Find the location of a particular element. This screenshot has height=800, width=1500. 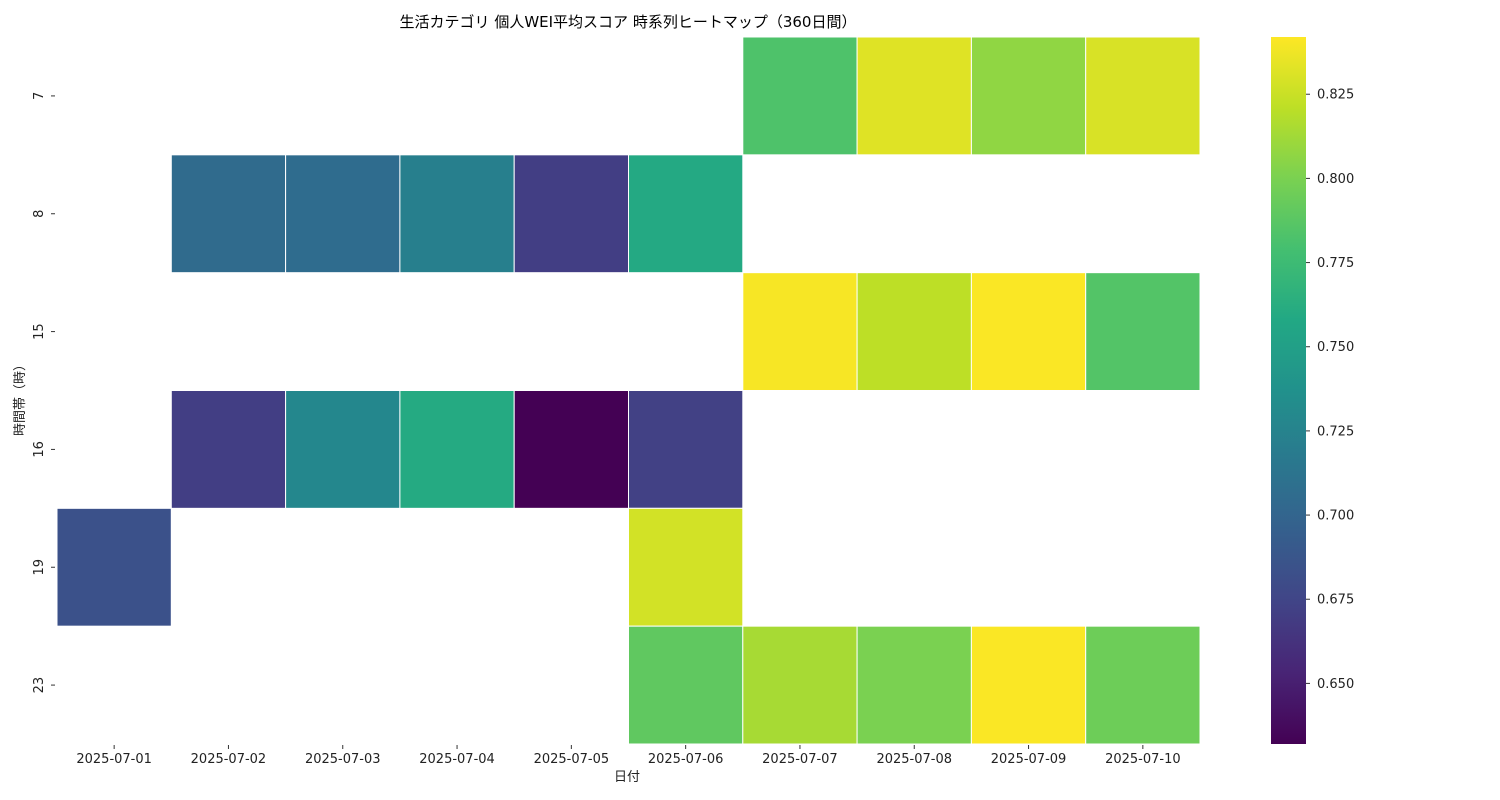

y-tick-label: 8 is located at coordinates (39, 214).